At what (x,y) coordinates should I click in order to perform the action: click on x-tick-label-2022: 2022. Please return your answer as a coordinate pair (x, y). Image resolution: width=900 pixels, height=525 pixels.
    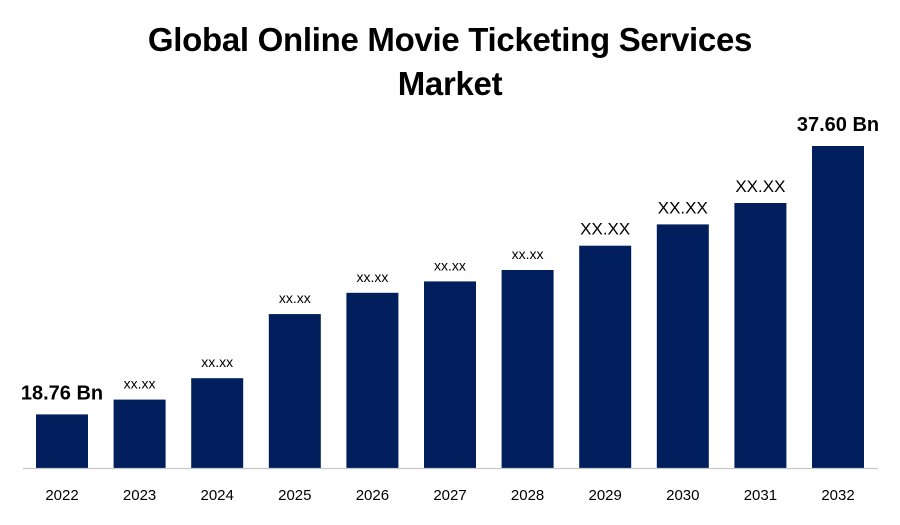
    Looking at the image, I should click on (61, 495).